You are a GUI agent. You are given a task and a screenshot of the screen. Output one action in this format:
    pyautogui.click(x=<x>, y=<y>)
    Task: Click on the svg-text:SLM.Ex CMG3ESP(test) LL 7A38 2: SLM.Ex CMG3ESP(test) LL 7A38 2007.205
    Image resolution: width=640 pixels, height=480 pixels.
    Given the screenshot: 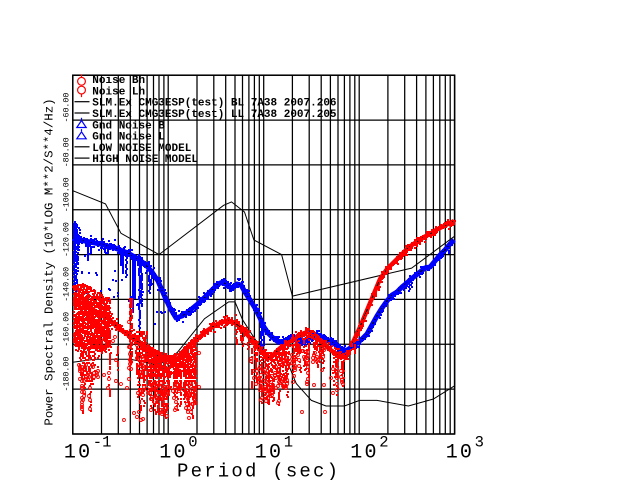 What is the action you would take?
    pyautogui.click(x=214, y=115)
    